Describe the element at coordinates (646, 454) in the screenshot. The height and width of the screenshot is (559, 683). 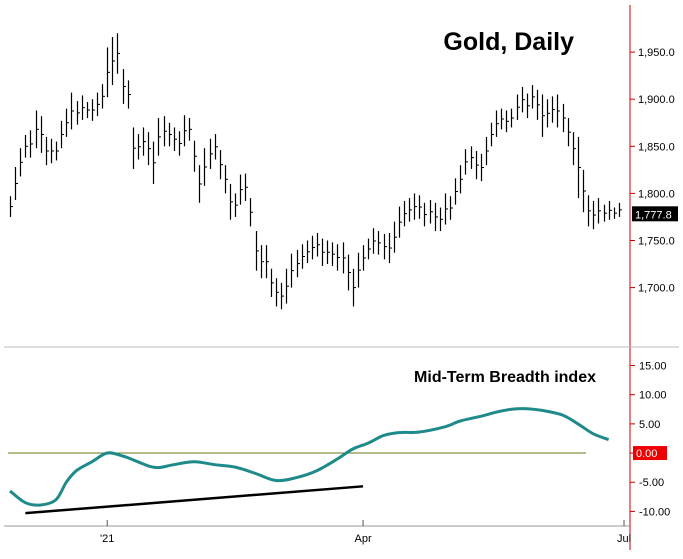
I see `zero-badge-label: 0.00` at that location.